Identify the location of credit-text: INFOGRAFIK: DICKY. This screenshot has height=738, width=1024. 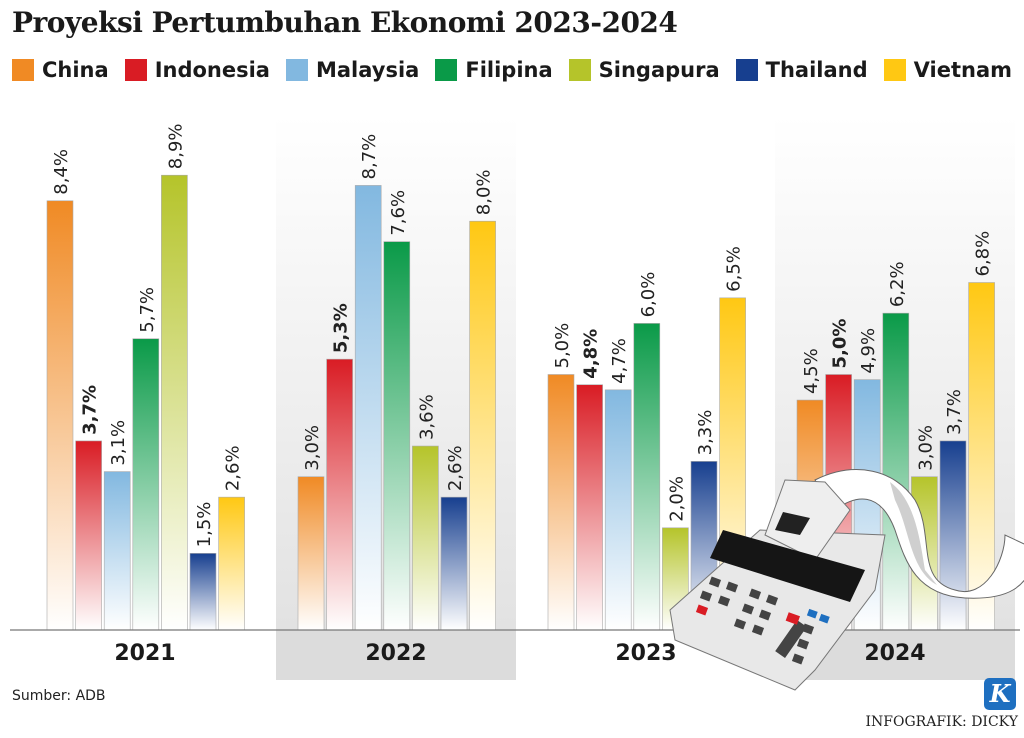
(941, 722).